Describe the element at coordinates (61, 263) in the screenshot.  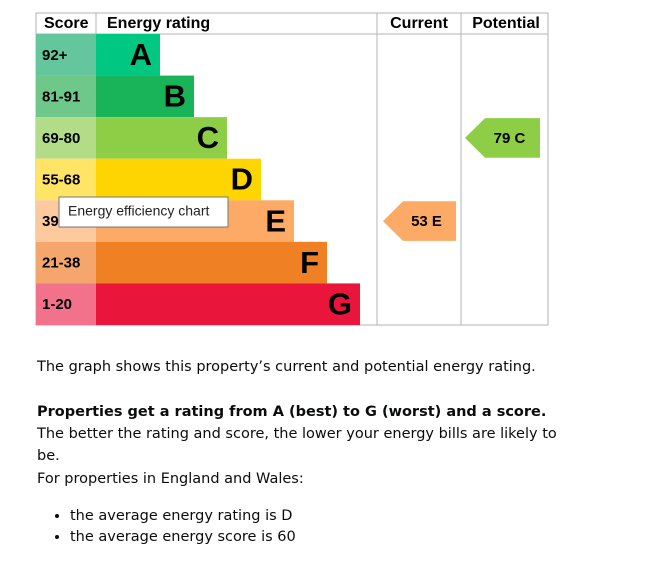
I see `score-label: 21-38` at that location.